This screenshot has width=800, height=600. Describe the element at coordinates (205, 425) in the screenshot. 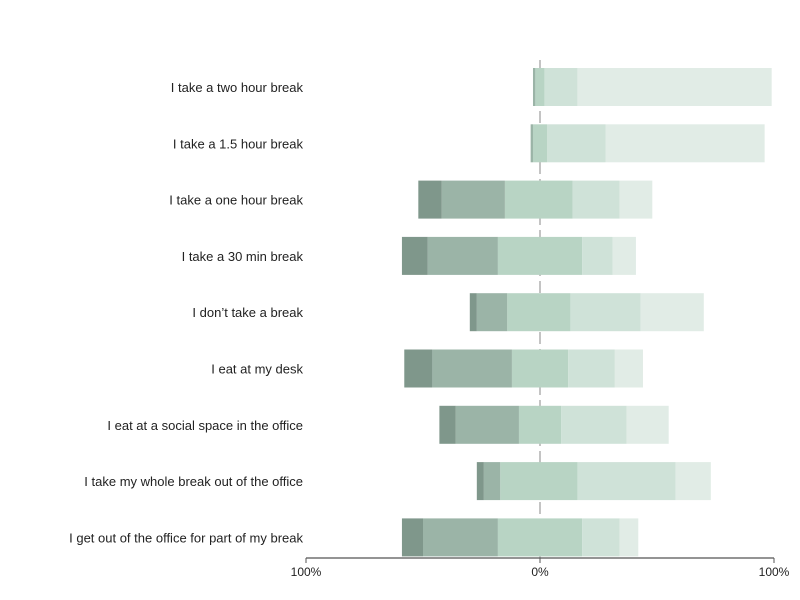

I see `row-label: I eat at a social space in the office` at that location.